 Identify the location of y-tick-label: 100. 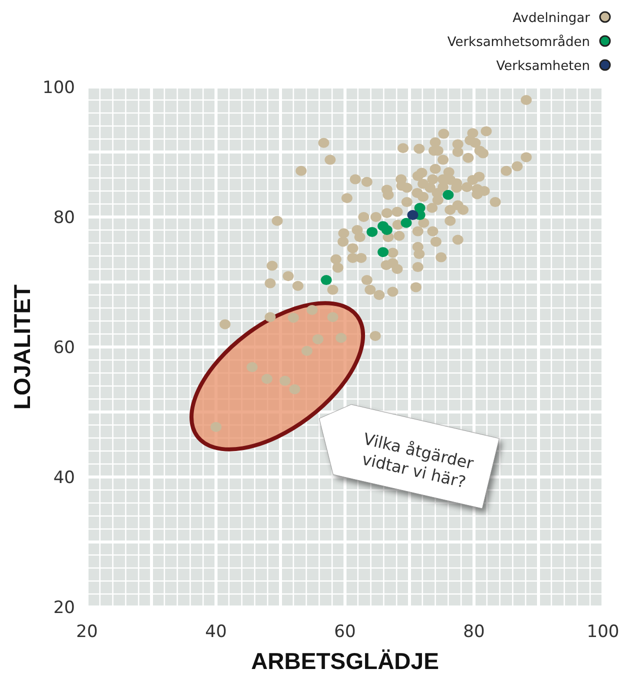
(58, 88).